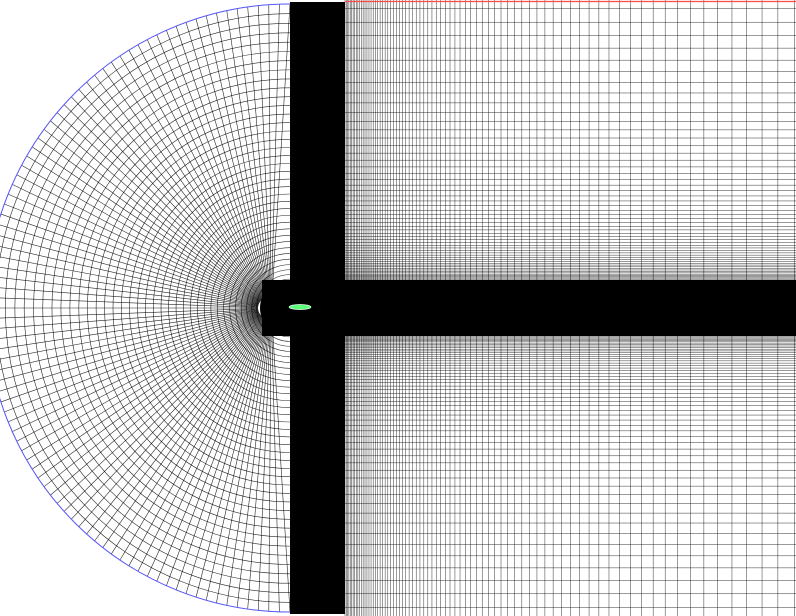 The height and width of the screenshot is (616, 796). Describe the element at coordinates (529, 308) in the screenshot. I see `wake-band` at that location.